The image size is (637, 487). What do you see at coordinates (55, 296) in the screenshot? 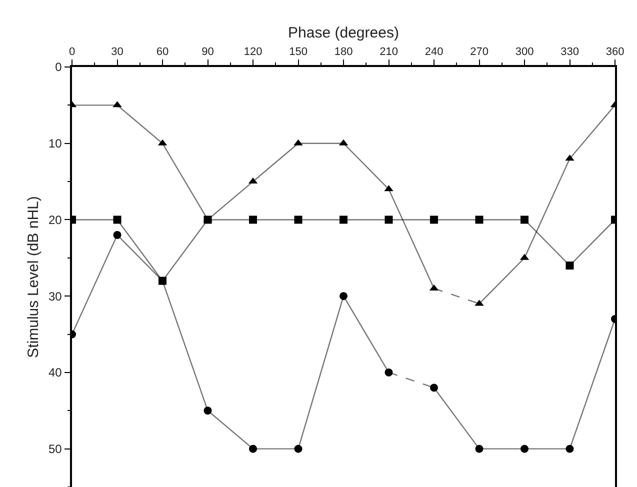
I see `y-tick-label: 30` at bounding box center [55, 296].